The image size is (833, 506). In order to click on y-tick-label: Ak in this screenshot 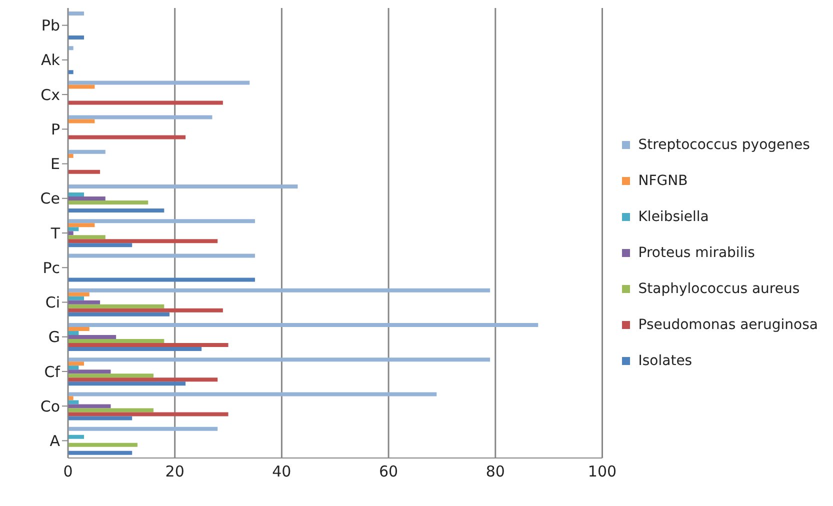, I will do `click(50, 60)`.